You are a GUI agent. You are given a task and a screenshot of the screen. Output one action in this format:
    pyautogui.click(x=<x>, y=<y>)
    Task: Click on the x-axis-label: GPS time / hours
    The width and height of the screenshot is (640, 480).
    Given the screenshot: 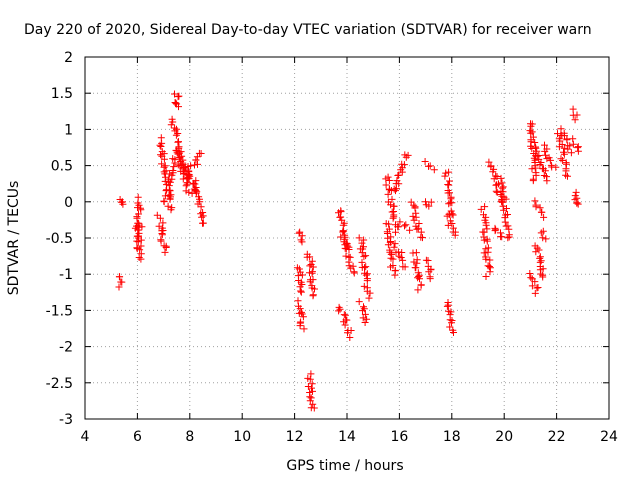 What is the action you would take?
    pyautogui.click(x=344, y=466)
    